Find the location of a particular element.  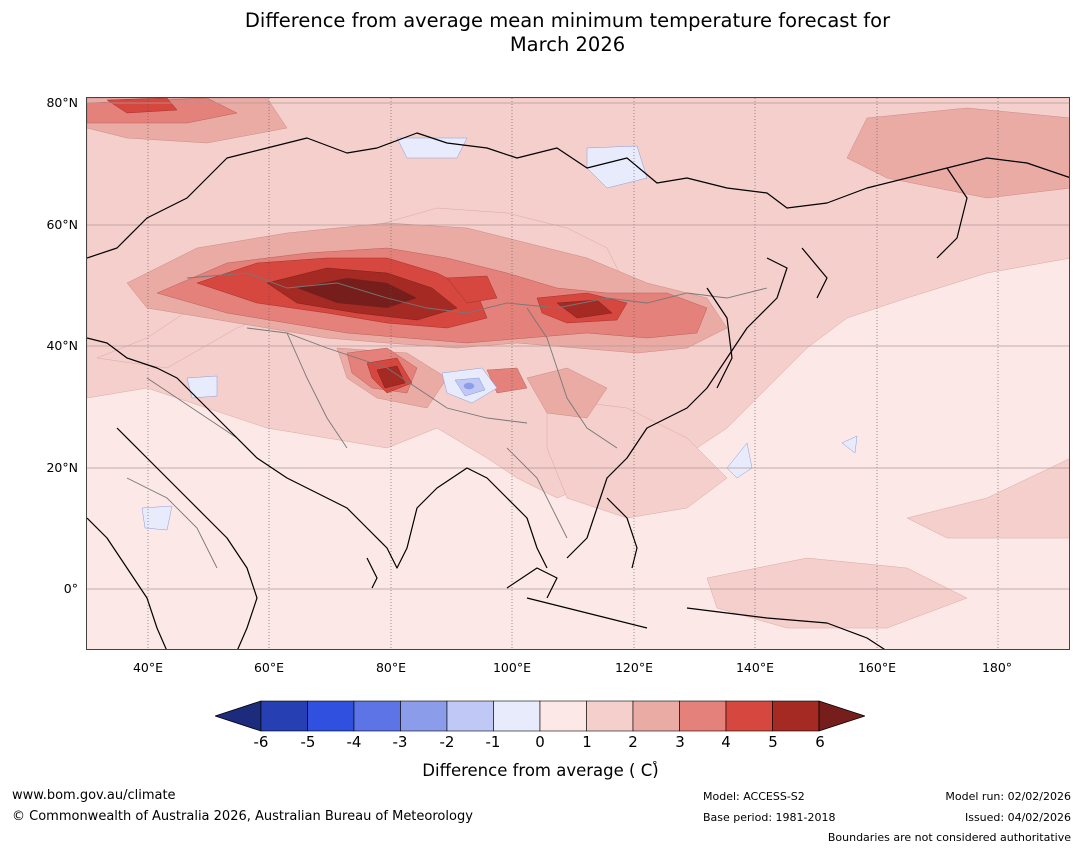

colorbar-segments is located at coordinates (540, 716).